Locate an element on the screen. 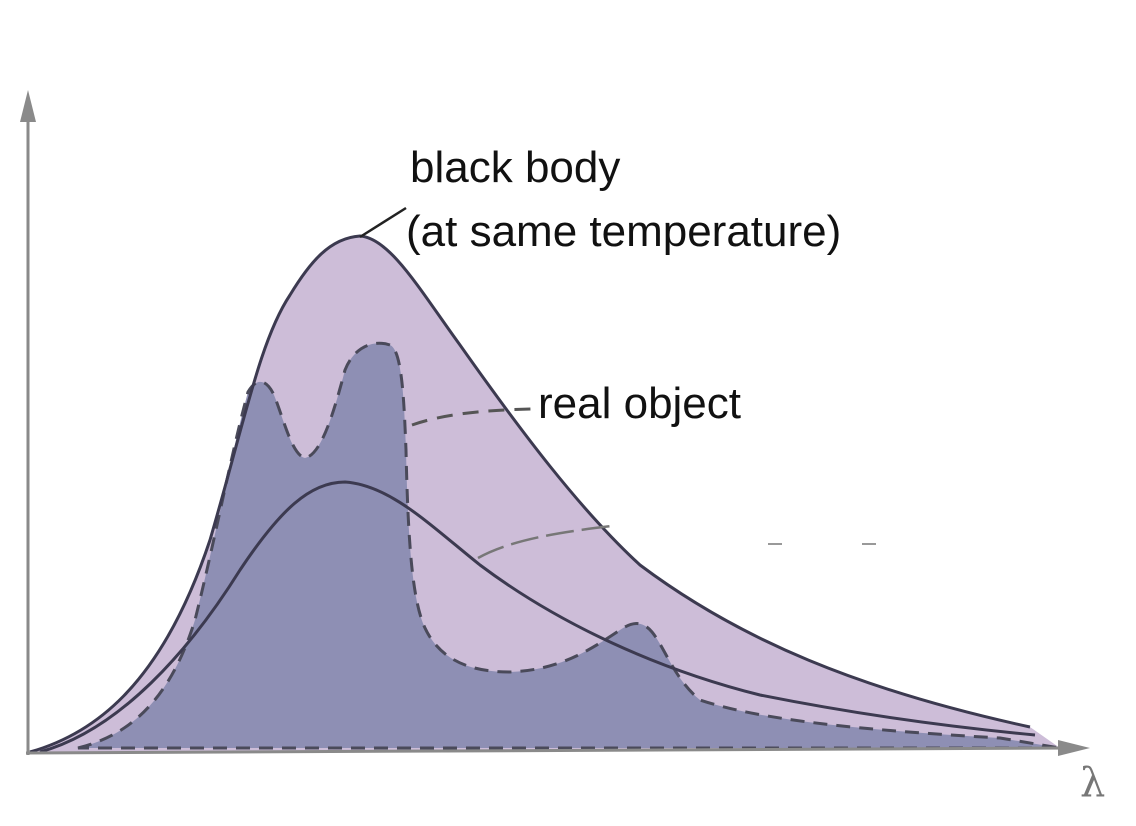 Image resolution: width=1136 pixels, height=826 pixels. y-axis-arrow is located at coordinates (28, 106).